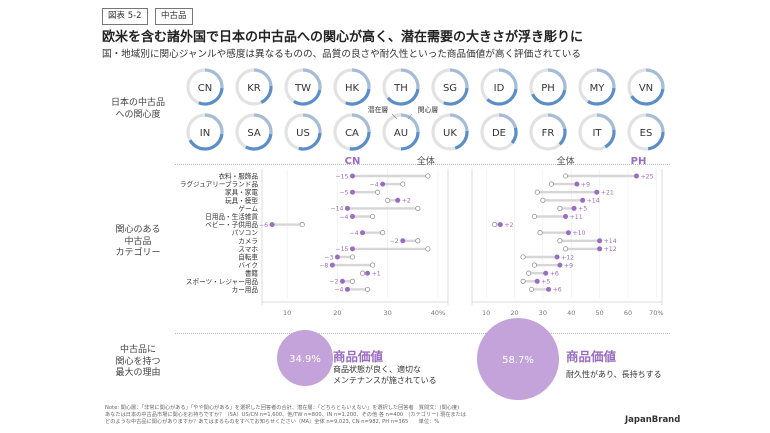 The image size is (770, 433). What do you see at coordinates (238, 176) in the screenshot?
I see `category-label-0: 衣料・服飾品` at bounding box center [238, 176].